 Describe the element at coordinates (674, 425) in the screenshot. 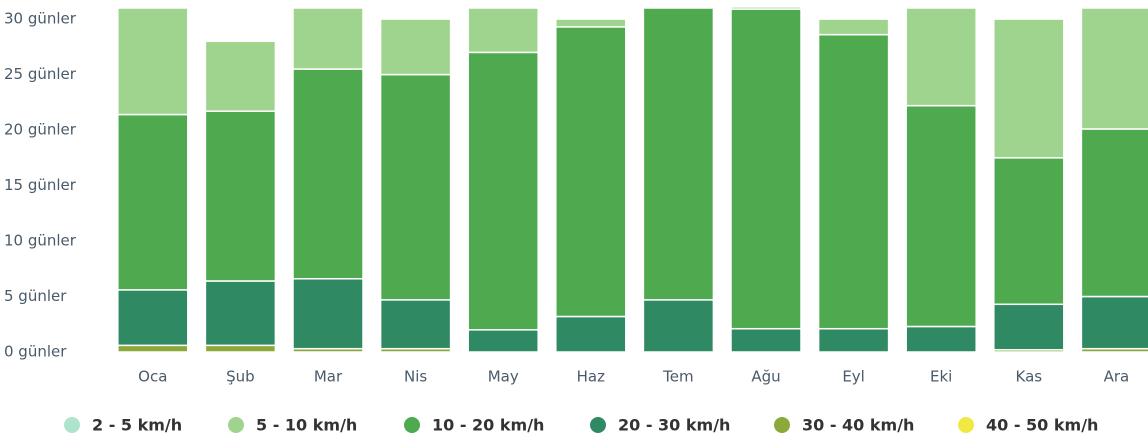

I see `legend-label: 20 - 30 km/h` at that location.